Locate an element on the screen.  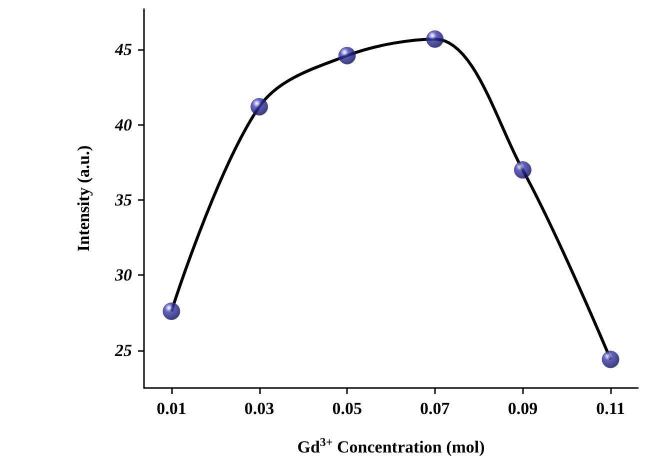
x-tick-label: 0.07 is located at coordinates (435, 408).